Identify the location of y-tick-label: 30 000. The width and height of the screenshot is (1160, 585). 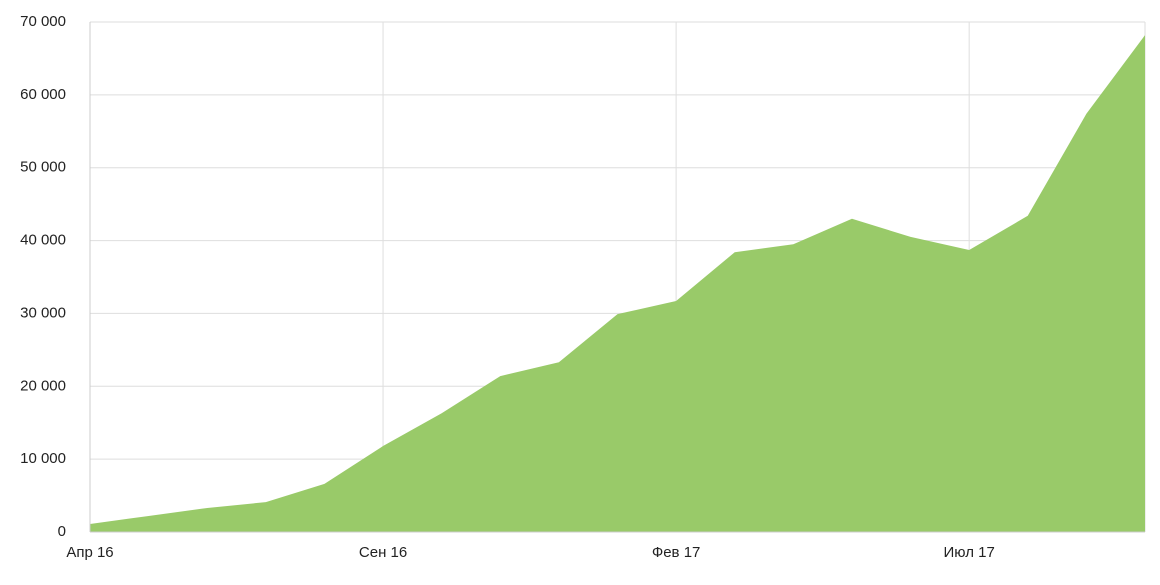
(43, 312).